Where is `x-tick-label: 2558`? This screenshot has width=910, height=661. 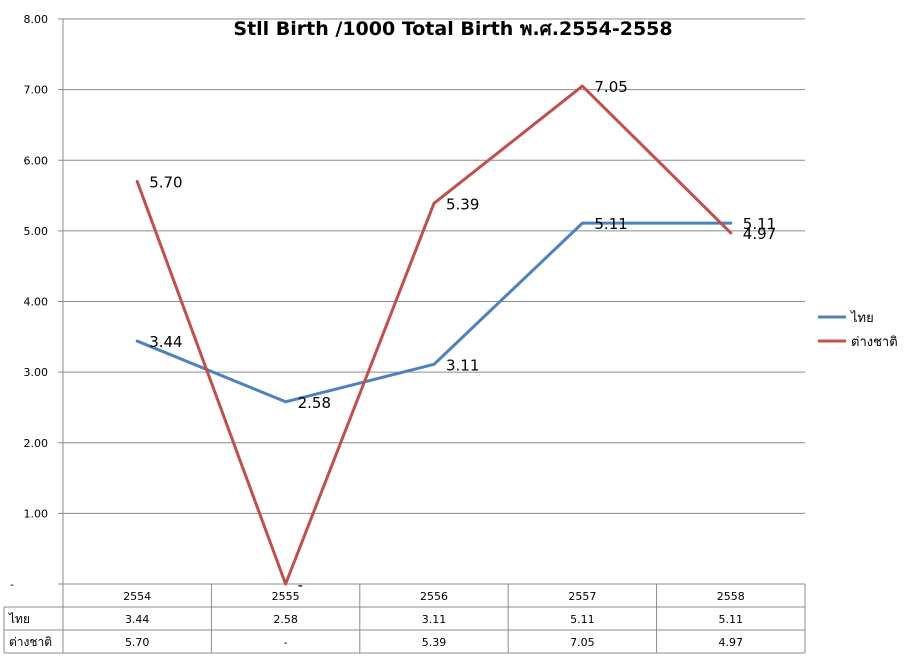 x-tick-label: 2558 is located at coordinates (731, 596).